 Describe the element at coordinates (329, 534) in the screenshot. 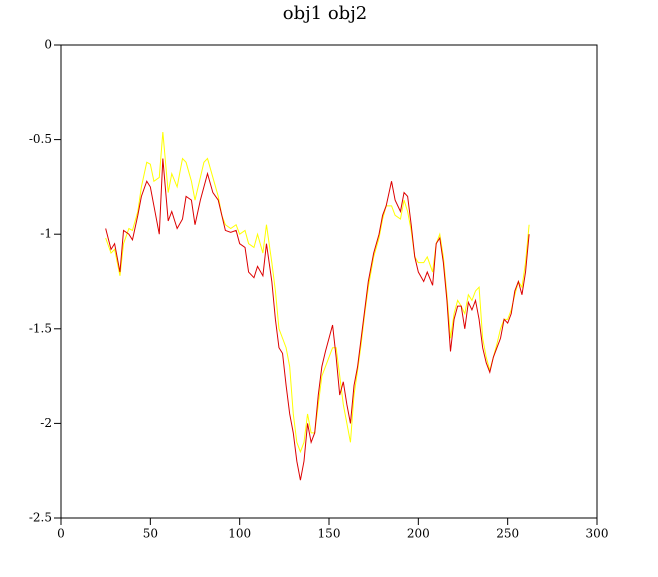

I see `x-tick-label: 150` at that location.